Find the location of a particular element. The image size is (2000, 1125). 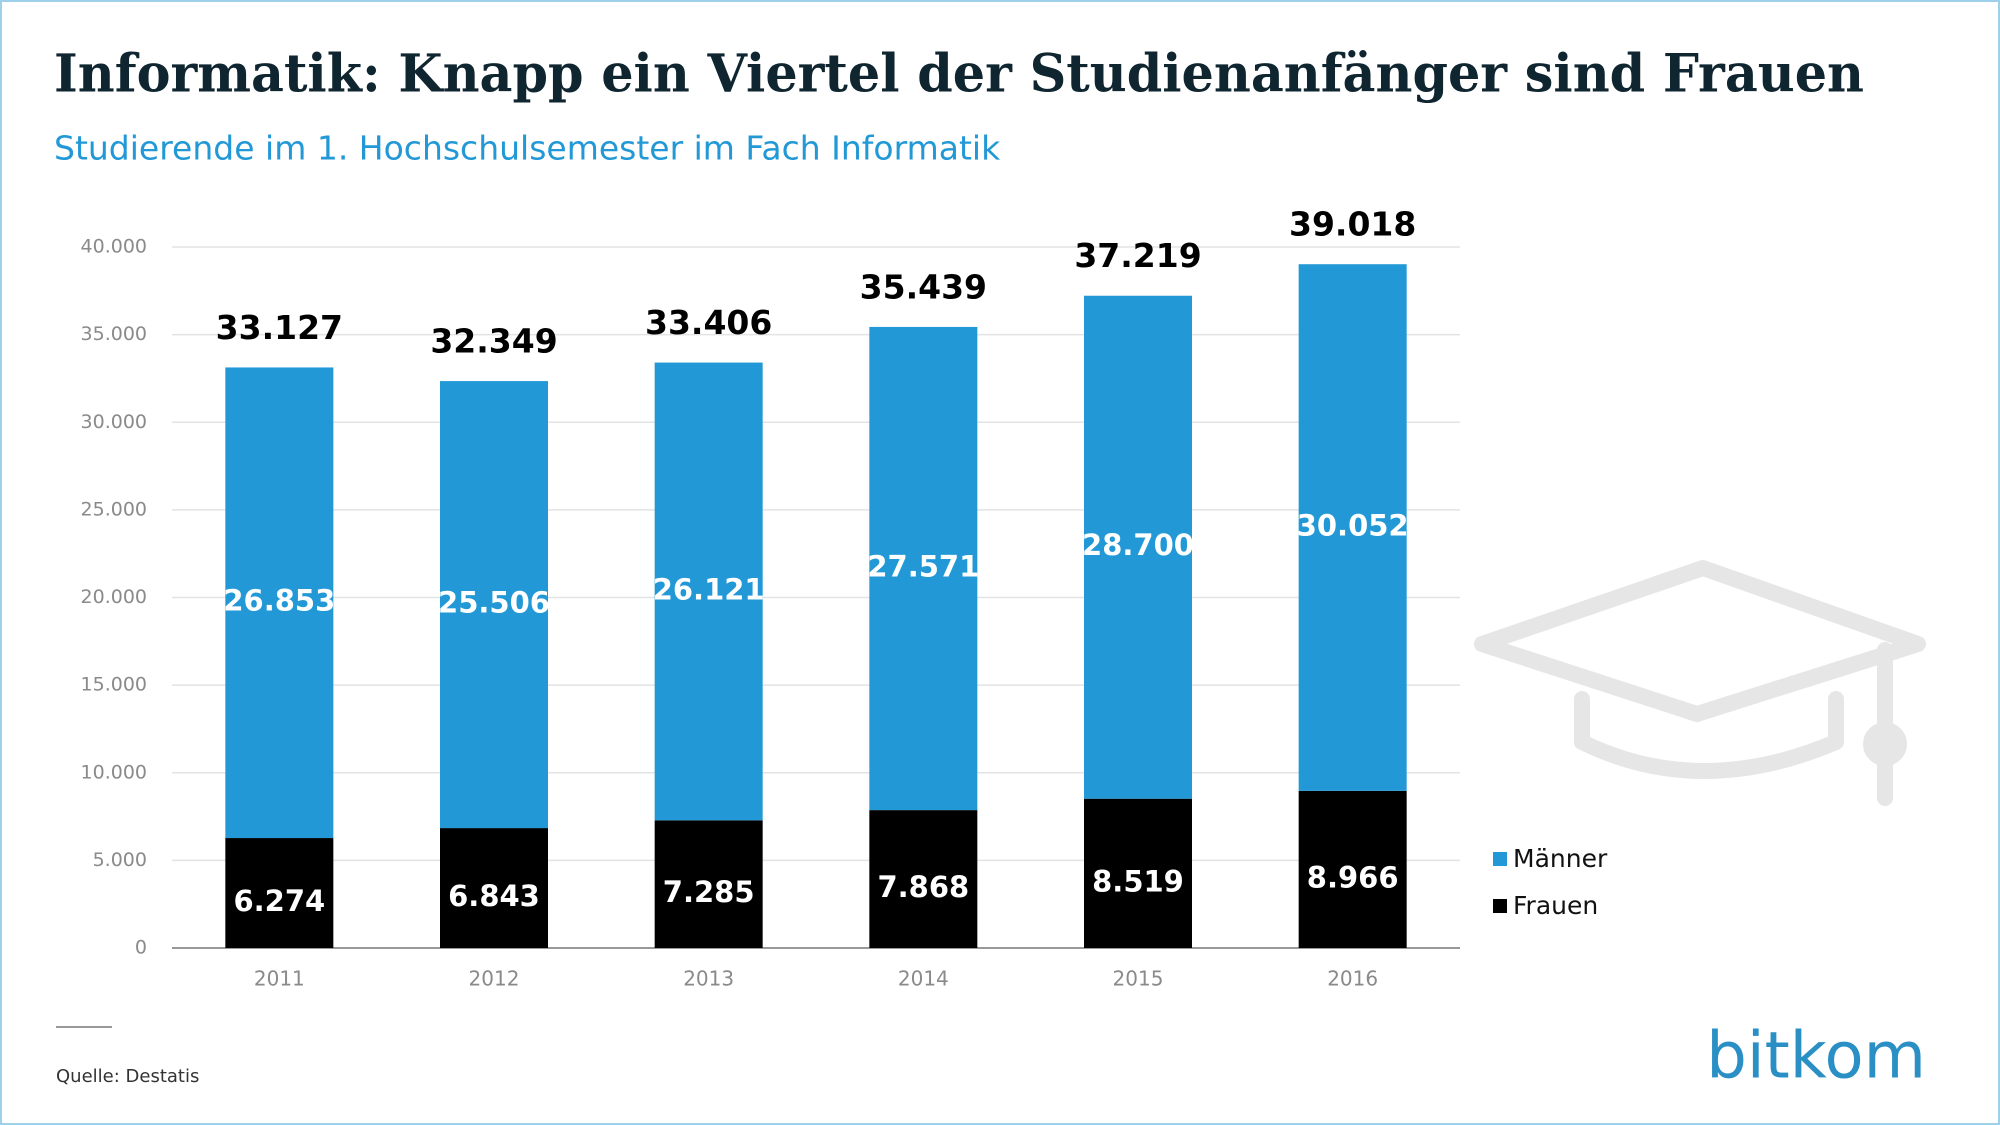

y-tick-label: 25.000 is located at coordinates (114, 509).